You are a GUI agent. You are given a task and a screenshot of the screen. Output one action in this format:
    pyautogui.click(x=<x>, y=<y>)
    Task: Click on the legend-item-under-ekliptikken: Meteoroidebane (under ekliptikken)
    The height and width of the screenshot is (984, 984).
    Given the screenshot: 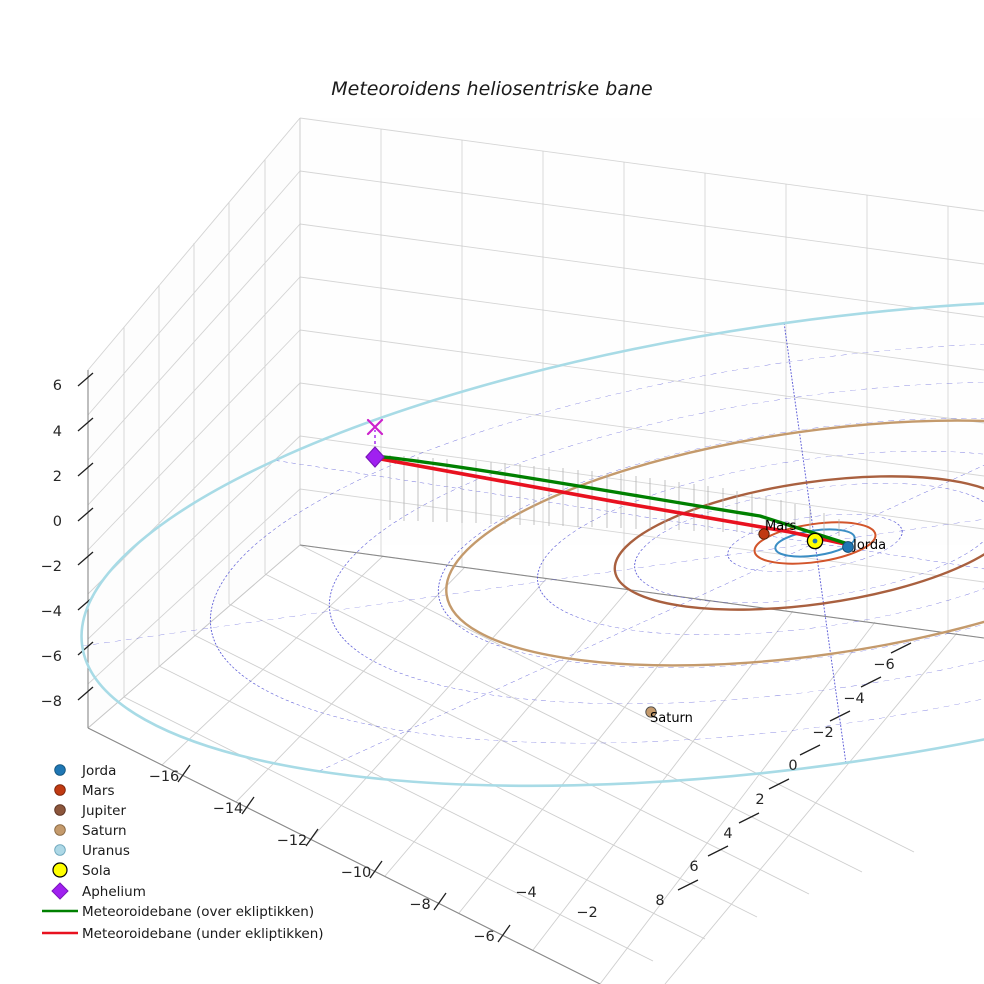 What is the action you would take?
    pyautogui.click(x=183, y=934)
    